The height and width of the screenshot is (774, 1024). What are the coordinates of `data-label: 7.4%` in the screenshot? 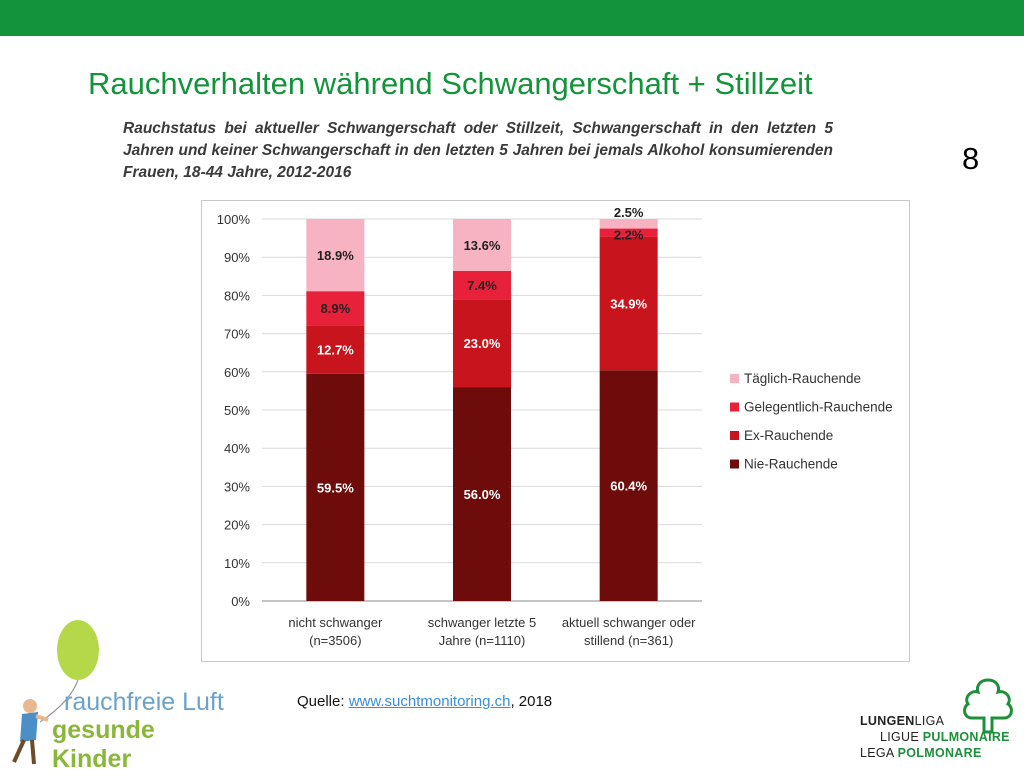 It's located at (482, 285).